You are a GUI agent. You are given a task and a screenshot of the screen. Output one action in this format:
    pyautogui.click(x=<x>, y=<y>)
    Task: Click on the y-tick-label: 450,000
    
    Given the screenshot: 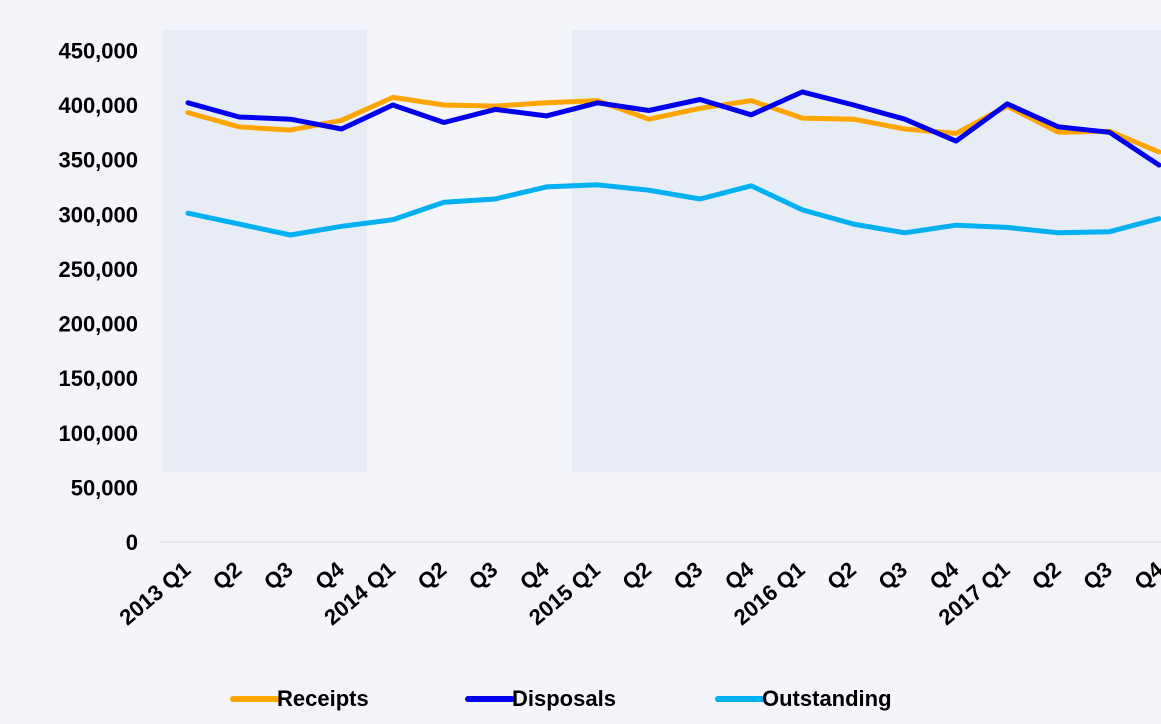 What is the action you would take?
    pyautogui.click(x=98, y=50)
    